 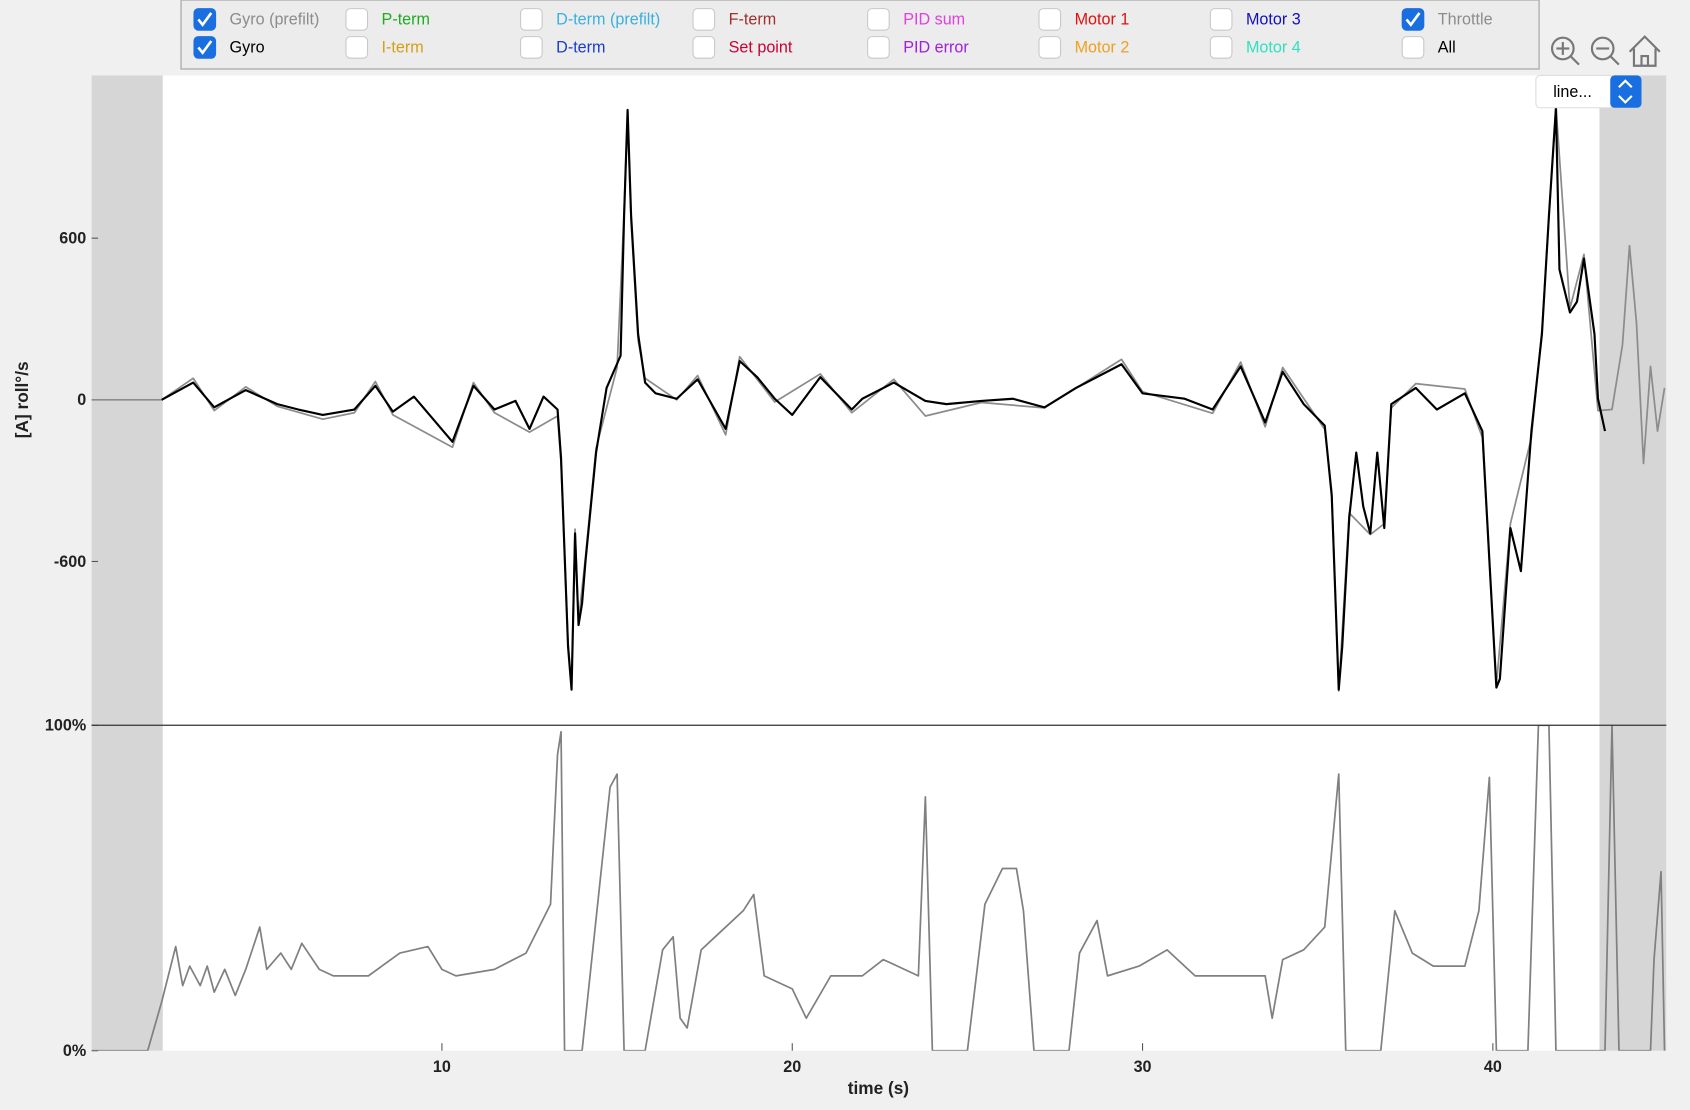 What do you see at coordinates (1493, 1067) in the screenshot?
I see `x-tick-label: 40` at bounding box center [1493, 1067].